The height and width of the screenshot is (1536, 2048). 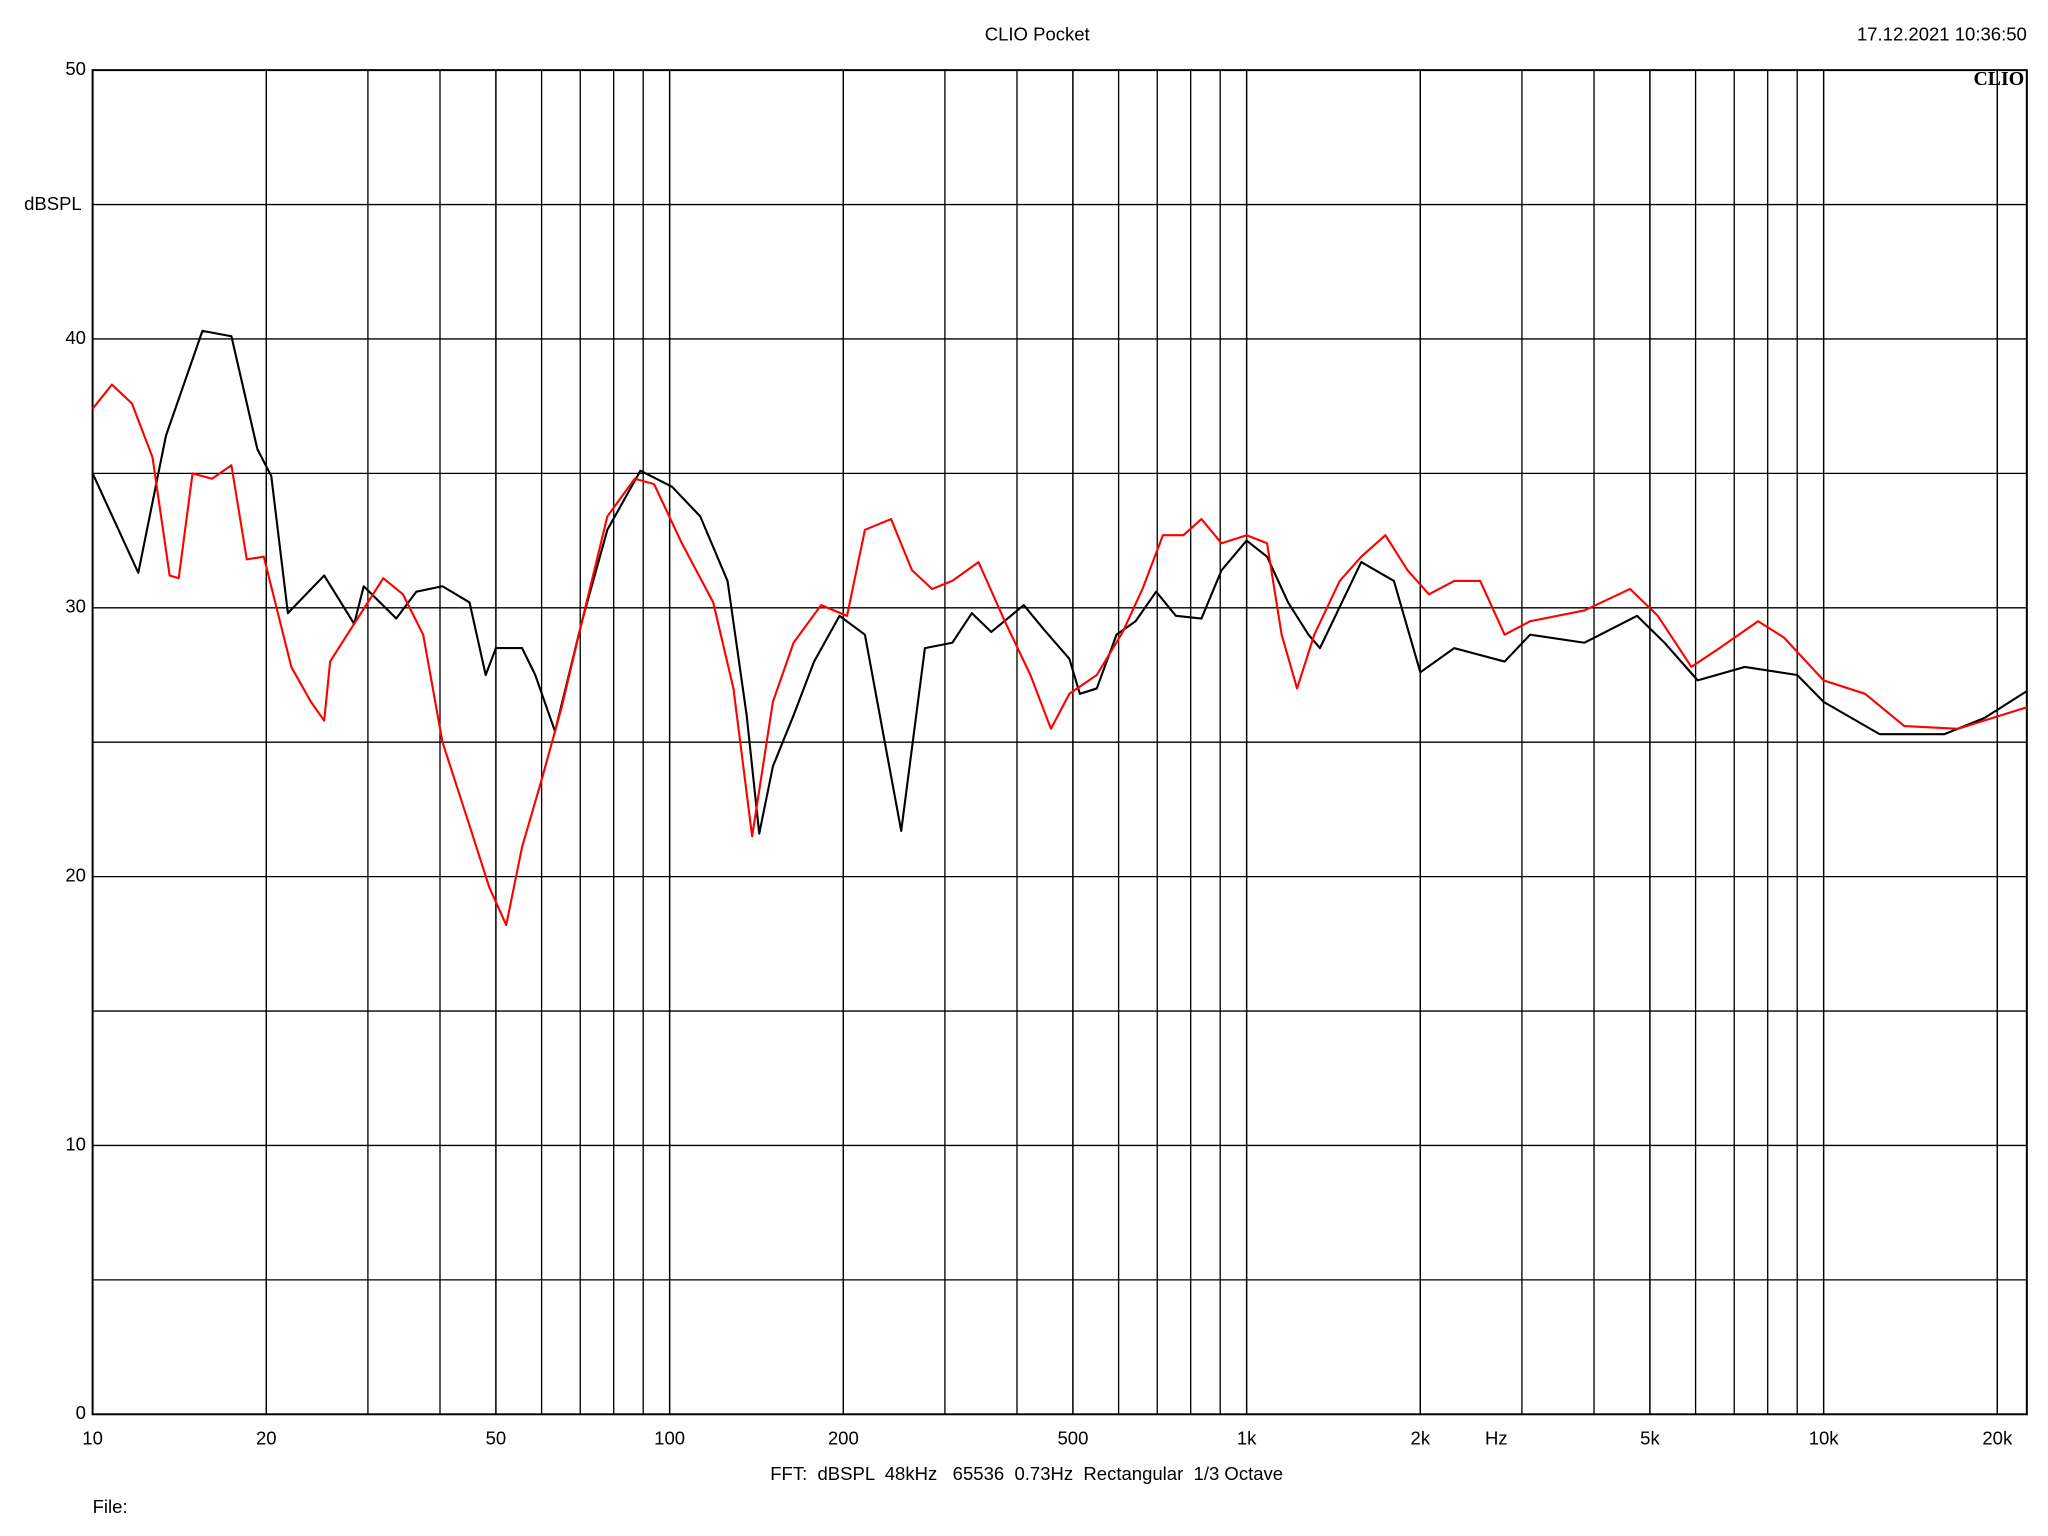 I want to click on x-tick-label: 500, so click(x=1072, y=1437).